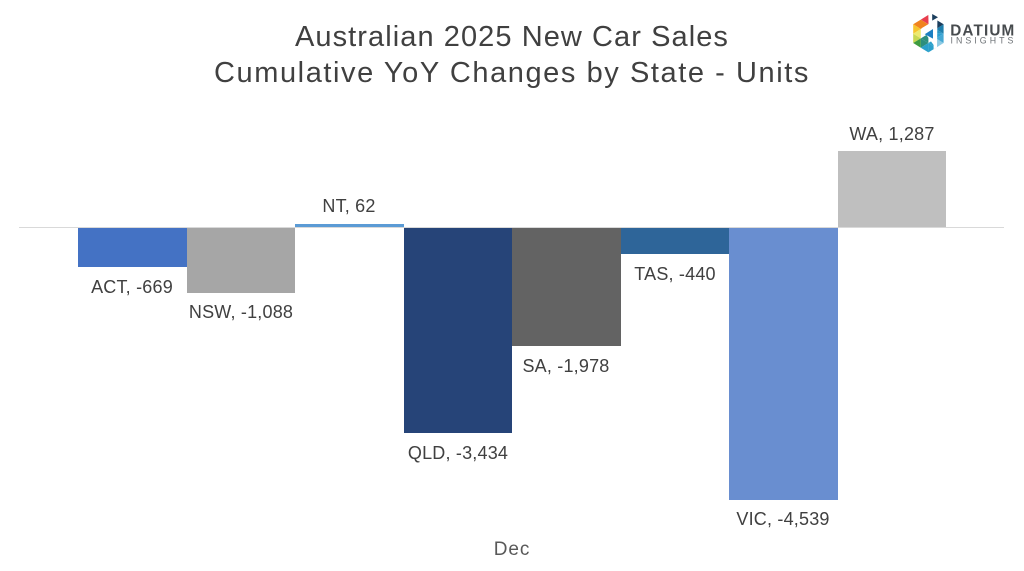 The image size is (1024, 571). Describe the element at coordinates (984, 41) in the screenshot. I see `svg-text: INSIGHTS` at that location.